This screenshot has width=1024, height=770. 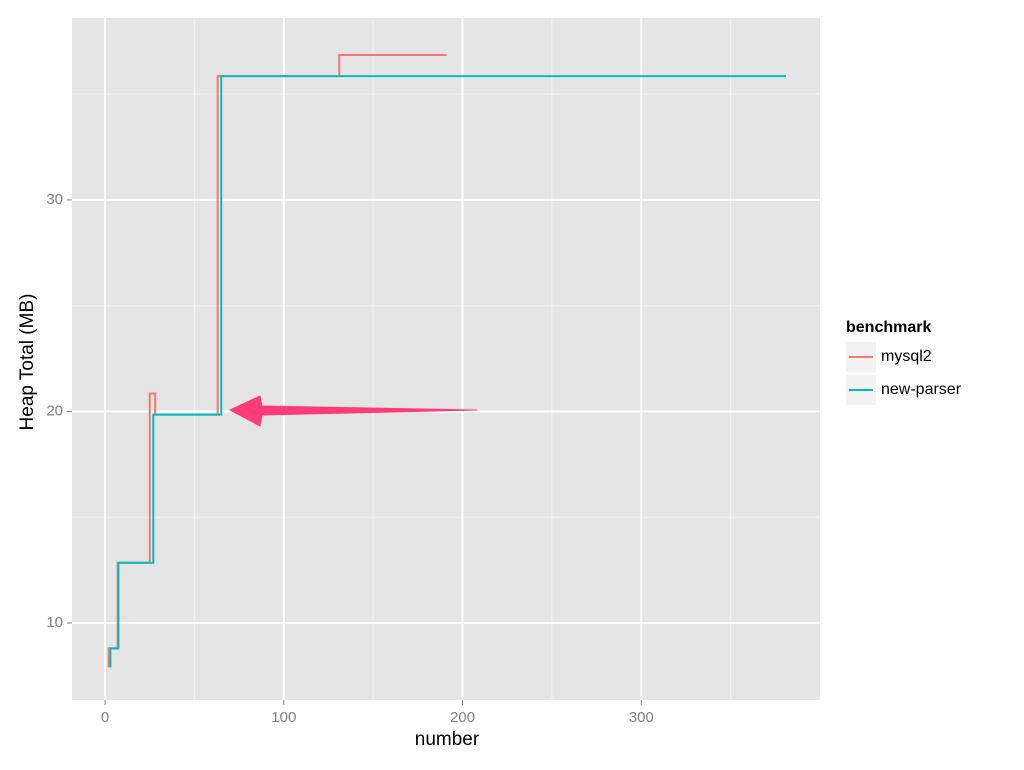 What do you see at coordinates (888, 327) in the screenshot?
I see `legend-title: benchmark` at bounding box center [888, 327].